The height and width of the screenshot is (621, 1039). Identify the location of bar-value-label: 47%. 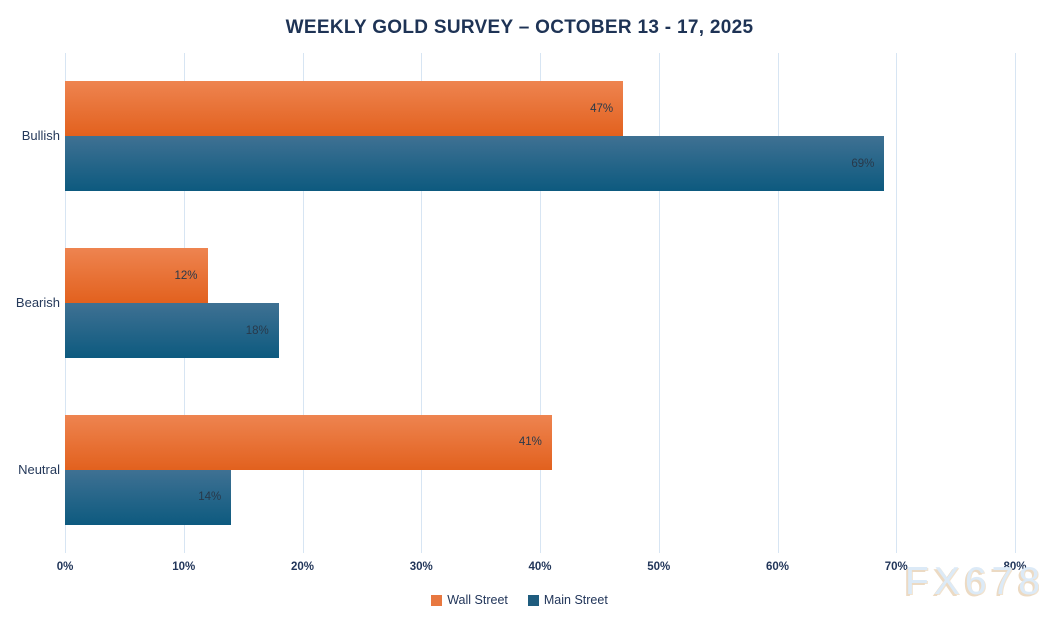
(602, 108).